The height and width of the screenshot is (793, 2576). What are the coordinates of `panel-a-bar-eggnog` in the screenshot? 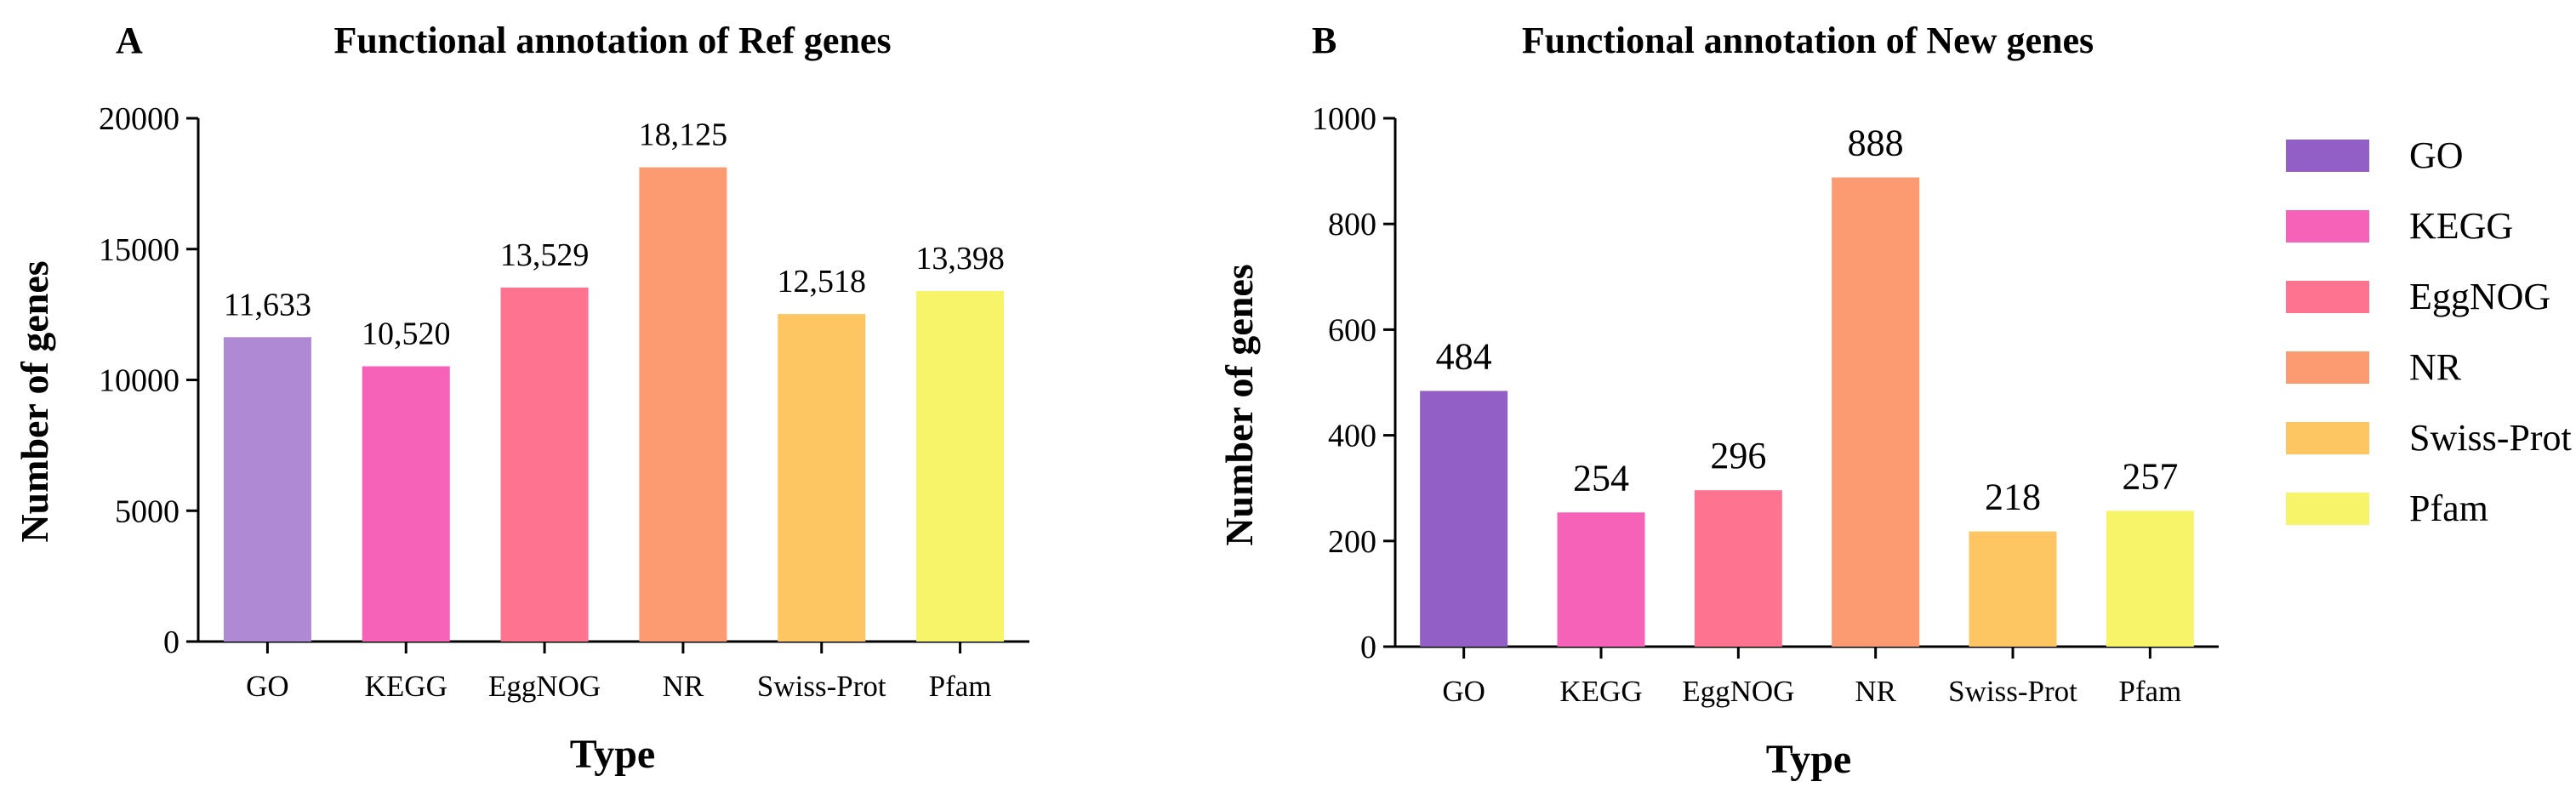 It's located at (545, 464).